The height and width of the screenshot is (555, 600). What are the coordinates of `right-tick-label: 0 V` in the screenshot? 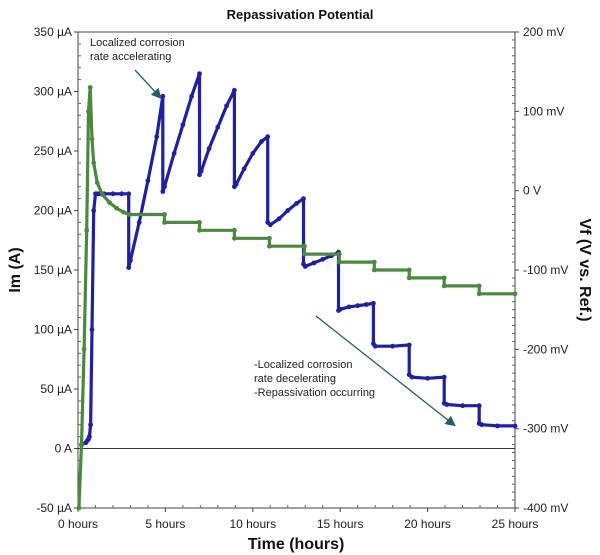 It's located at (532, 191).